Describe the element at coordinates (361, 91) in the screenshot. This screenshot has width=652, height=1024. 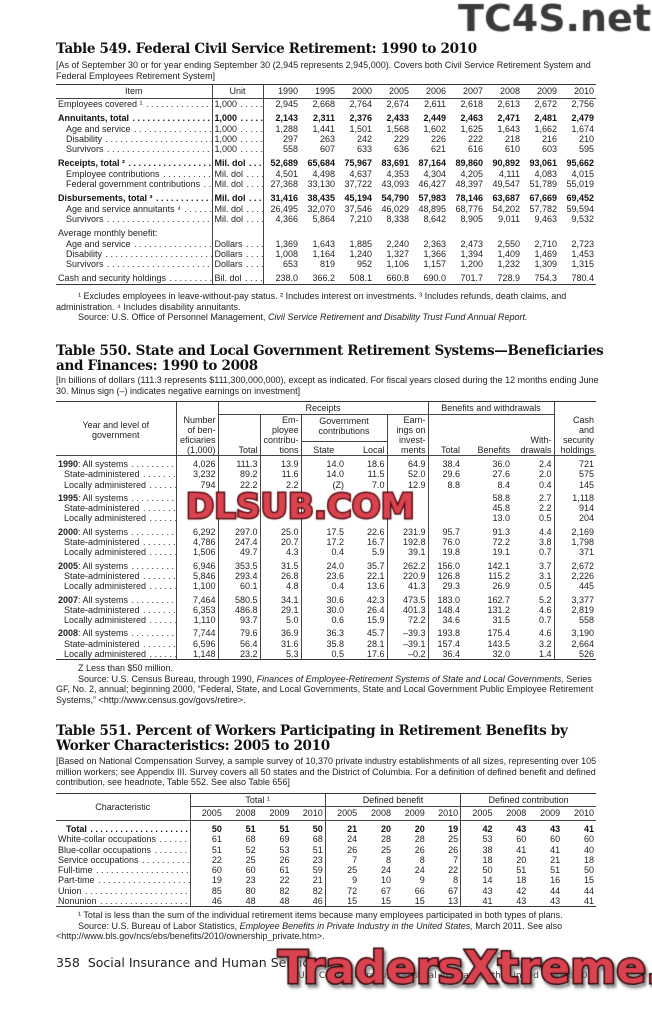
I see `header-year: 2000` at that location.